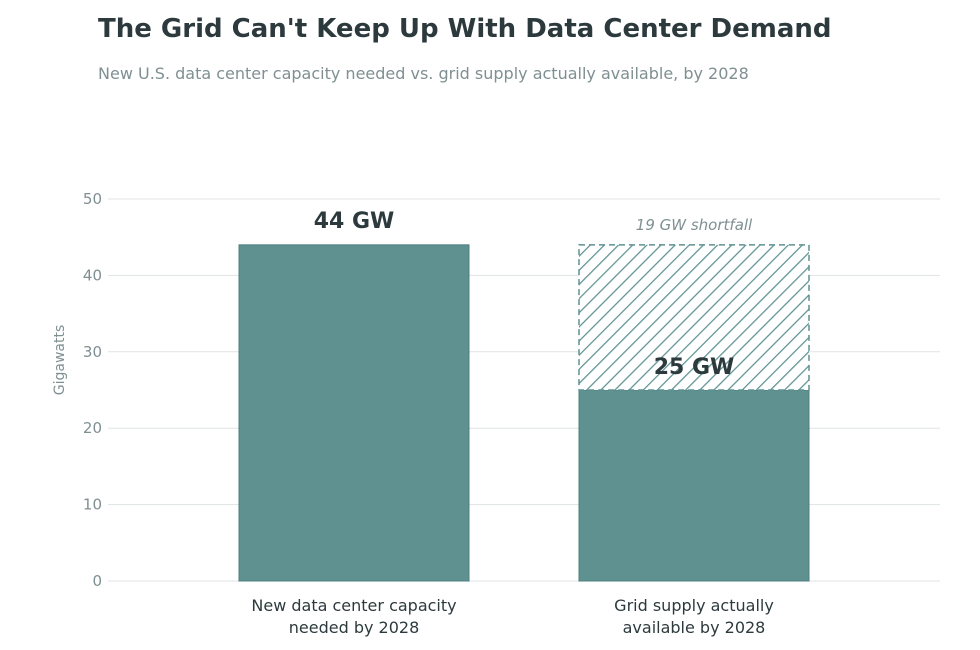 This screenshot has height=650, width=980. Describe the element at coordinates (694, 317) in the screenshot. I see `shortfall-segment` at that location.